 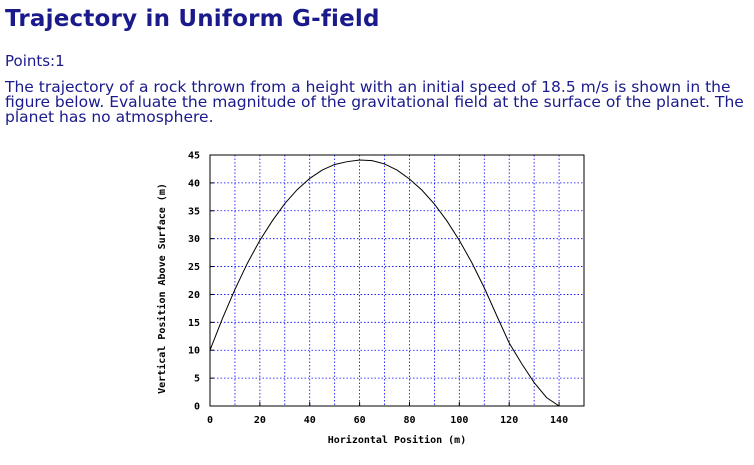 What do you see at coordinates (194, 183) in the screenshot?
I see `y-tick-label: 40` at bounding box center [194, 183].